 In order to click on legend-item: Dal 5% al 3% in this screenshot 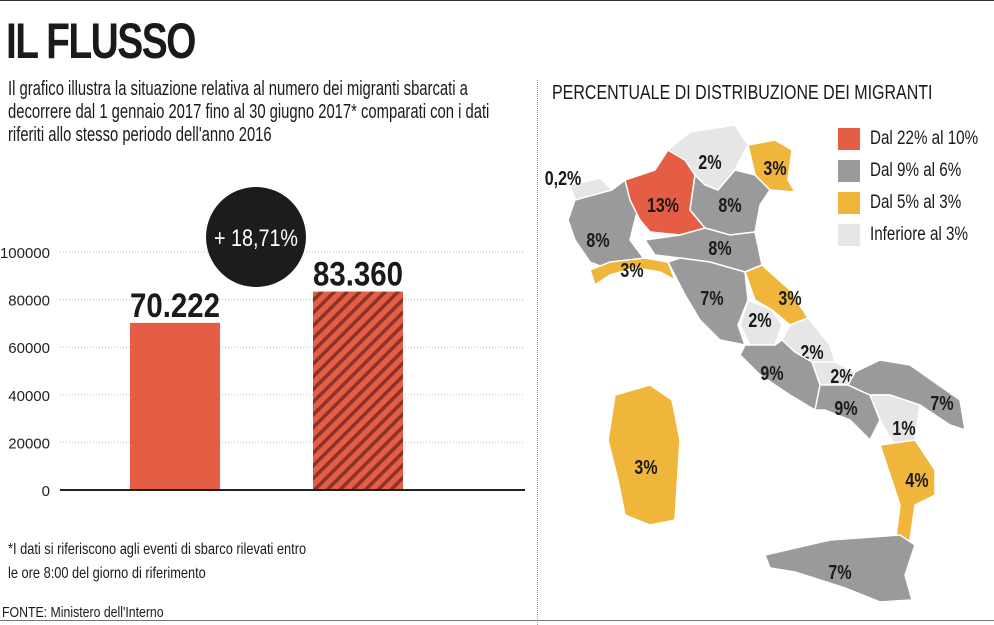, I will do `click(916, 203)`.